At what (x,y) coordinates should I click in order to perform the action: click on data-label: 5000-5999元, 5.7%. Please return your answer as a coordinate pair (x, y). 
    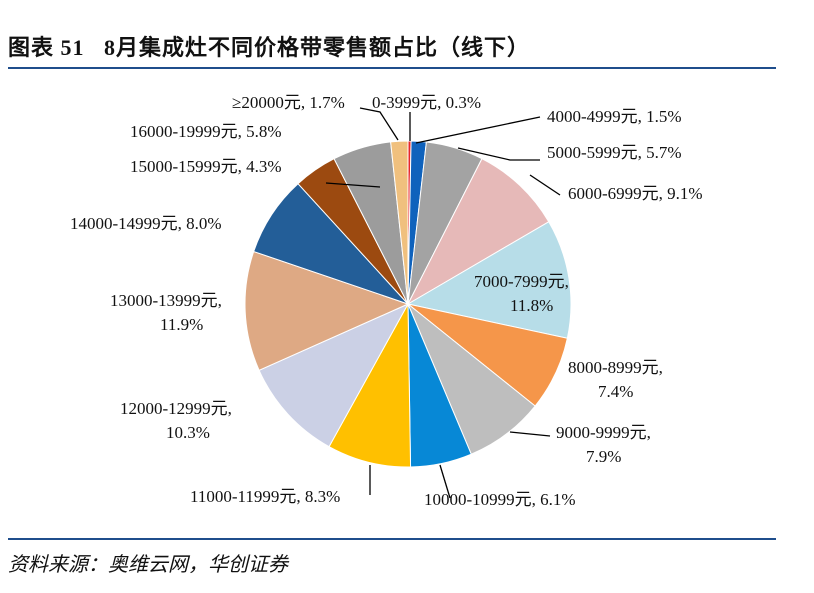
    Looking at the image, I should click on (614, 152).